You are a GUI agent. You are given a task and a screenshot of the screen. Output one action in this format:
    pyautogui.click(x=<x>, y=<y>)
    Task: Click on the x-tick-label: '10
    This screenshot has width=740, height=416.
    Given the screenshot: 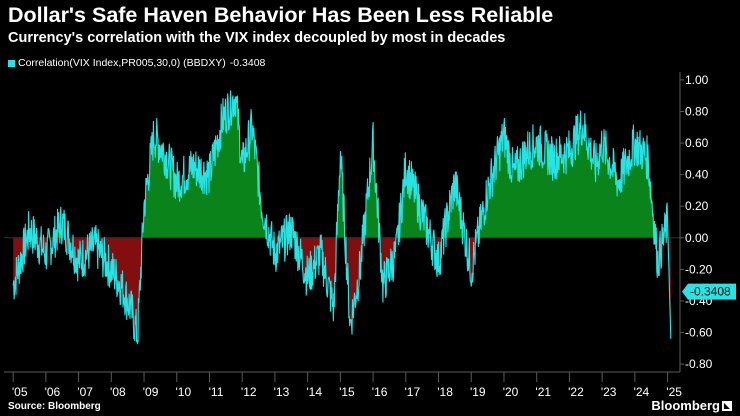 What is the action you would take?
    pyautogui.click(x=183, y=392)
    